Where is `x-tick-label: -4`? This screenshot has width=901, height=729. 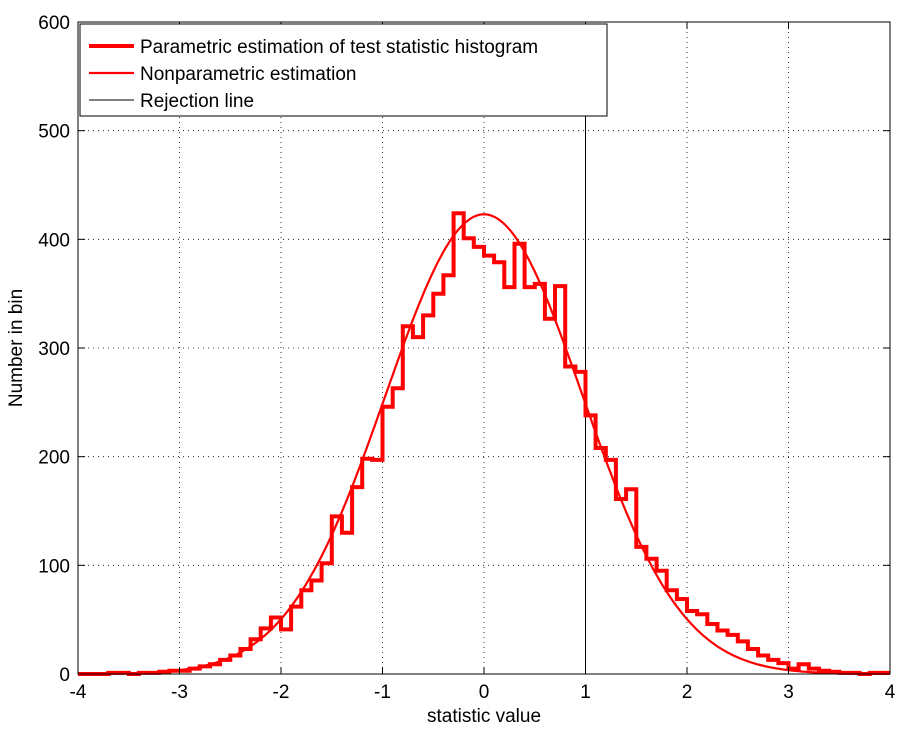
x-tick-label: -4 is located at coordinates (78, 692).